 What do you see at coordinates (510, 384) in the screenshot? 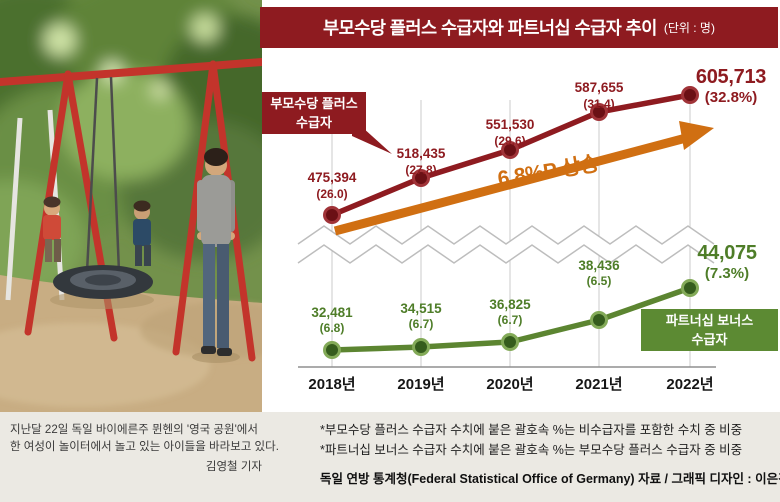
I see `x-label-2020: 2020년` at bounding box center [510, 384].